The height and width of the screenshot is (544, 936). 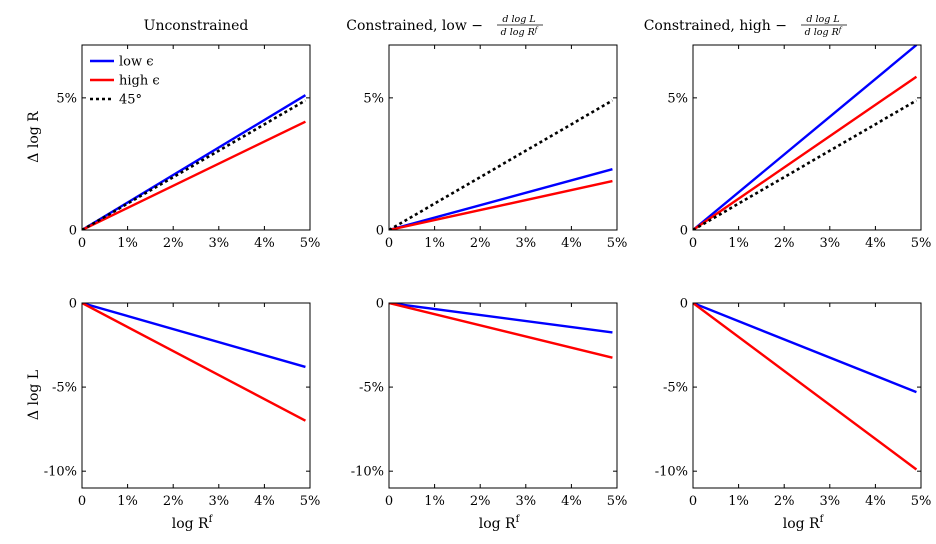 What do you see at coordinates (715, 26) in the screenshot?
I see `panel-title: Constrained, high −` at bounding box center [715, 26].